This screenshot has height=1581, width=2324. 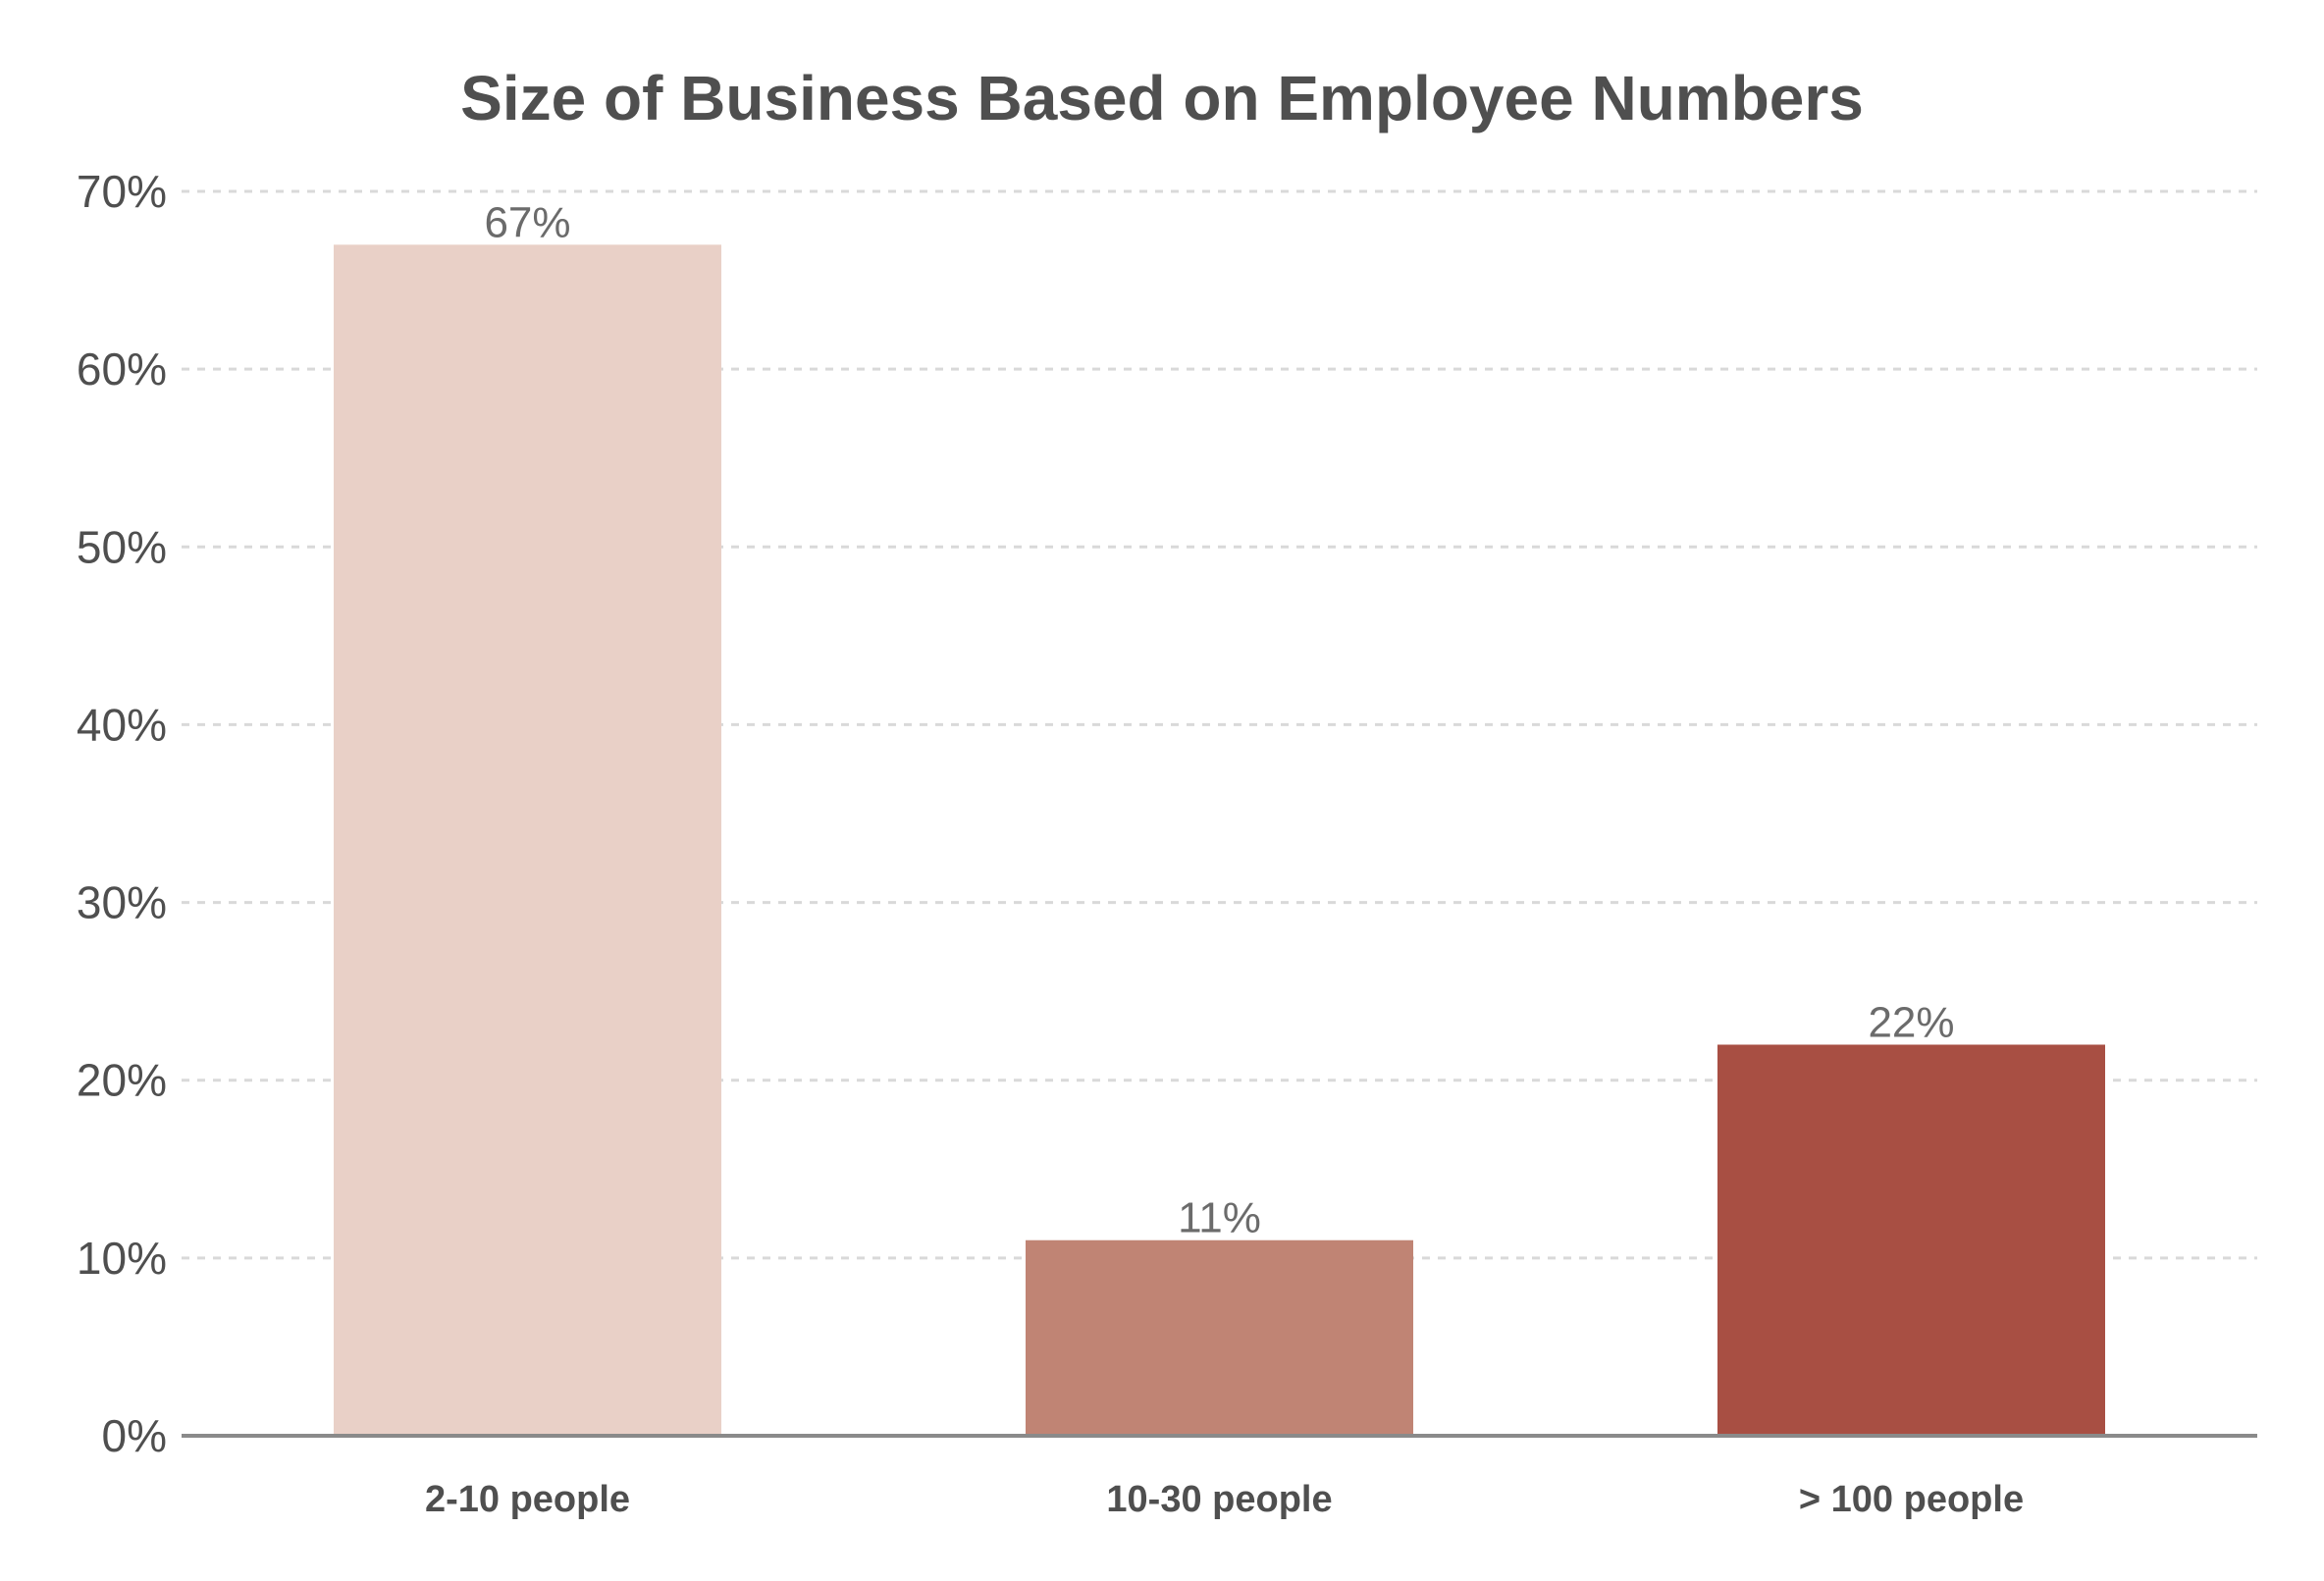 I want to click on y-axis-ticks: 0% 10% 20% 30% 40% 50% 60% 70%, so click(x=122, y=814).